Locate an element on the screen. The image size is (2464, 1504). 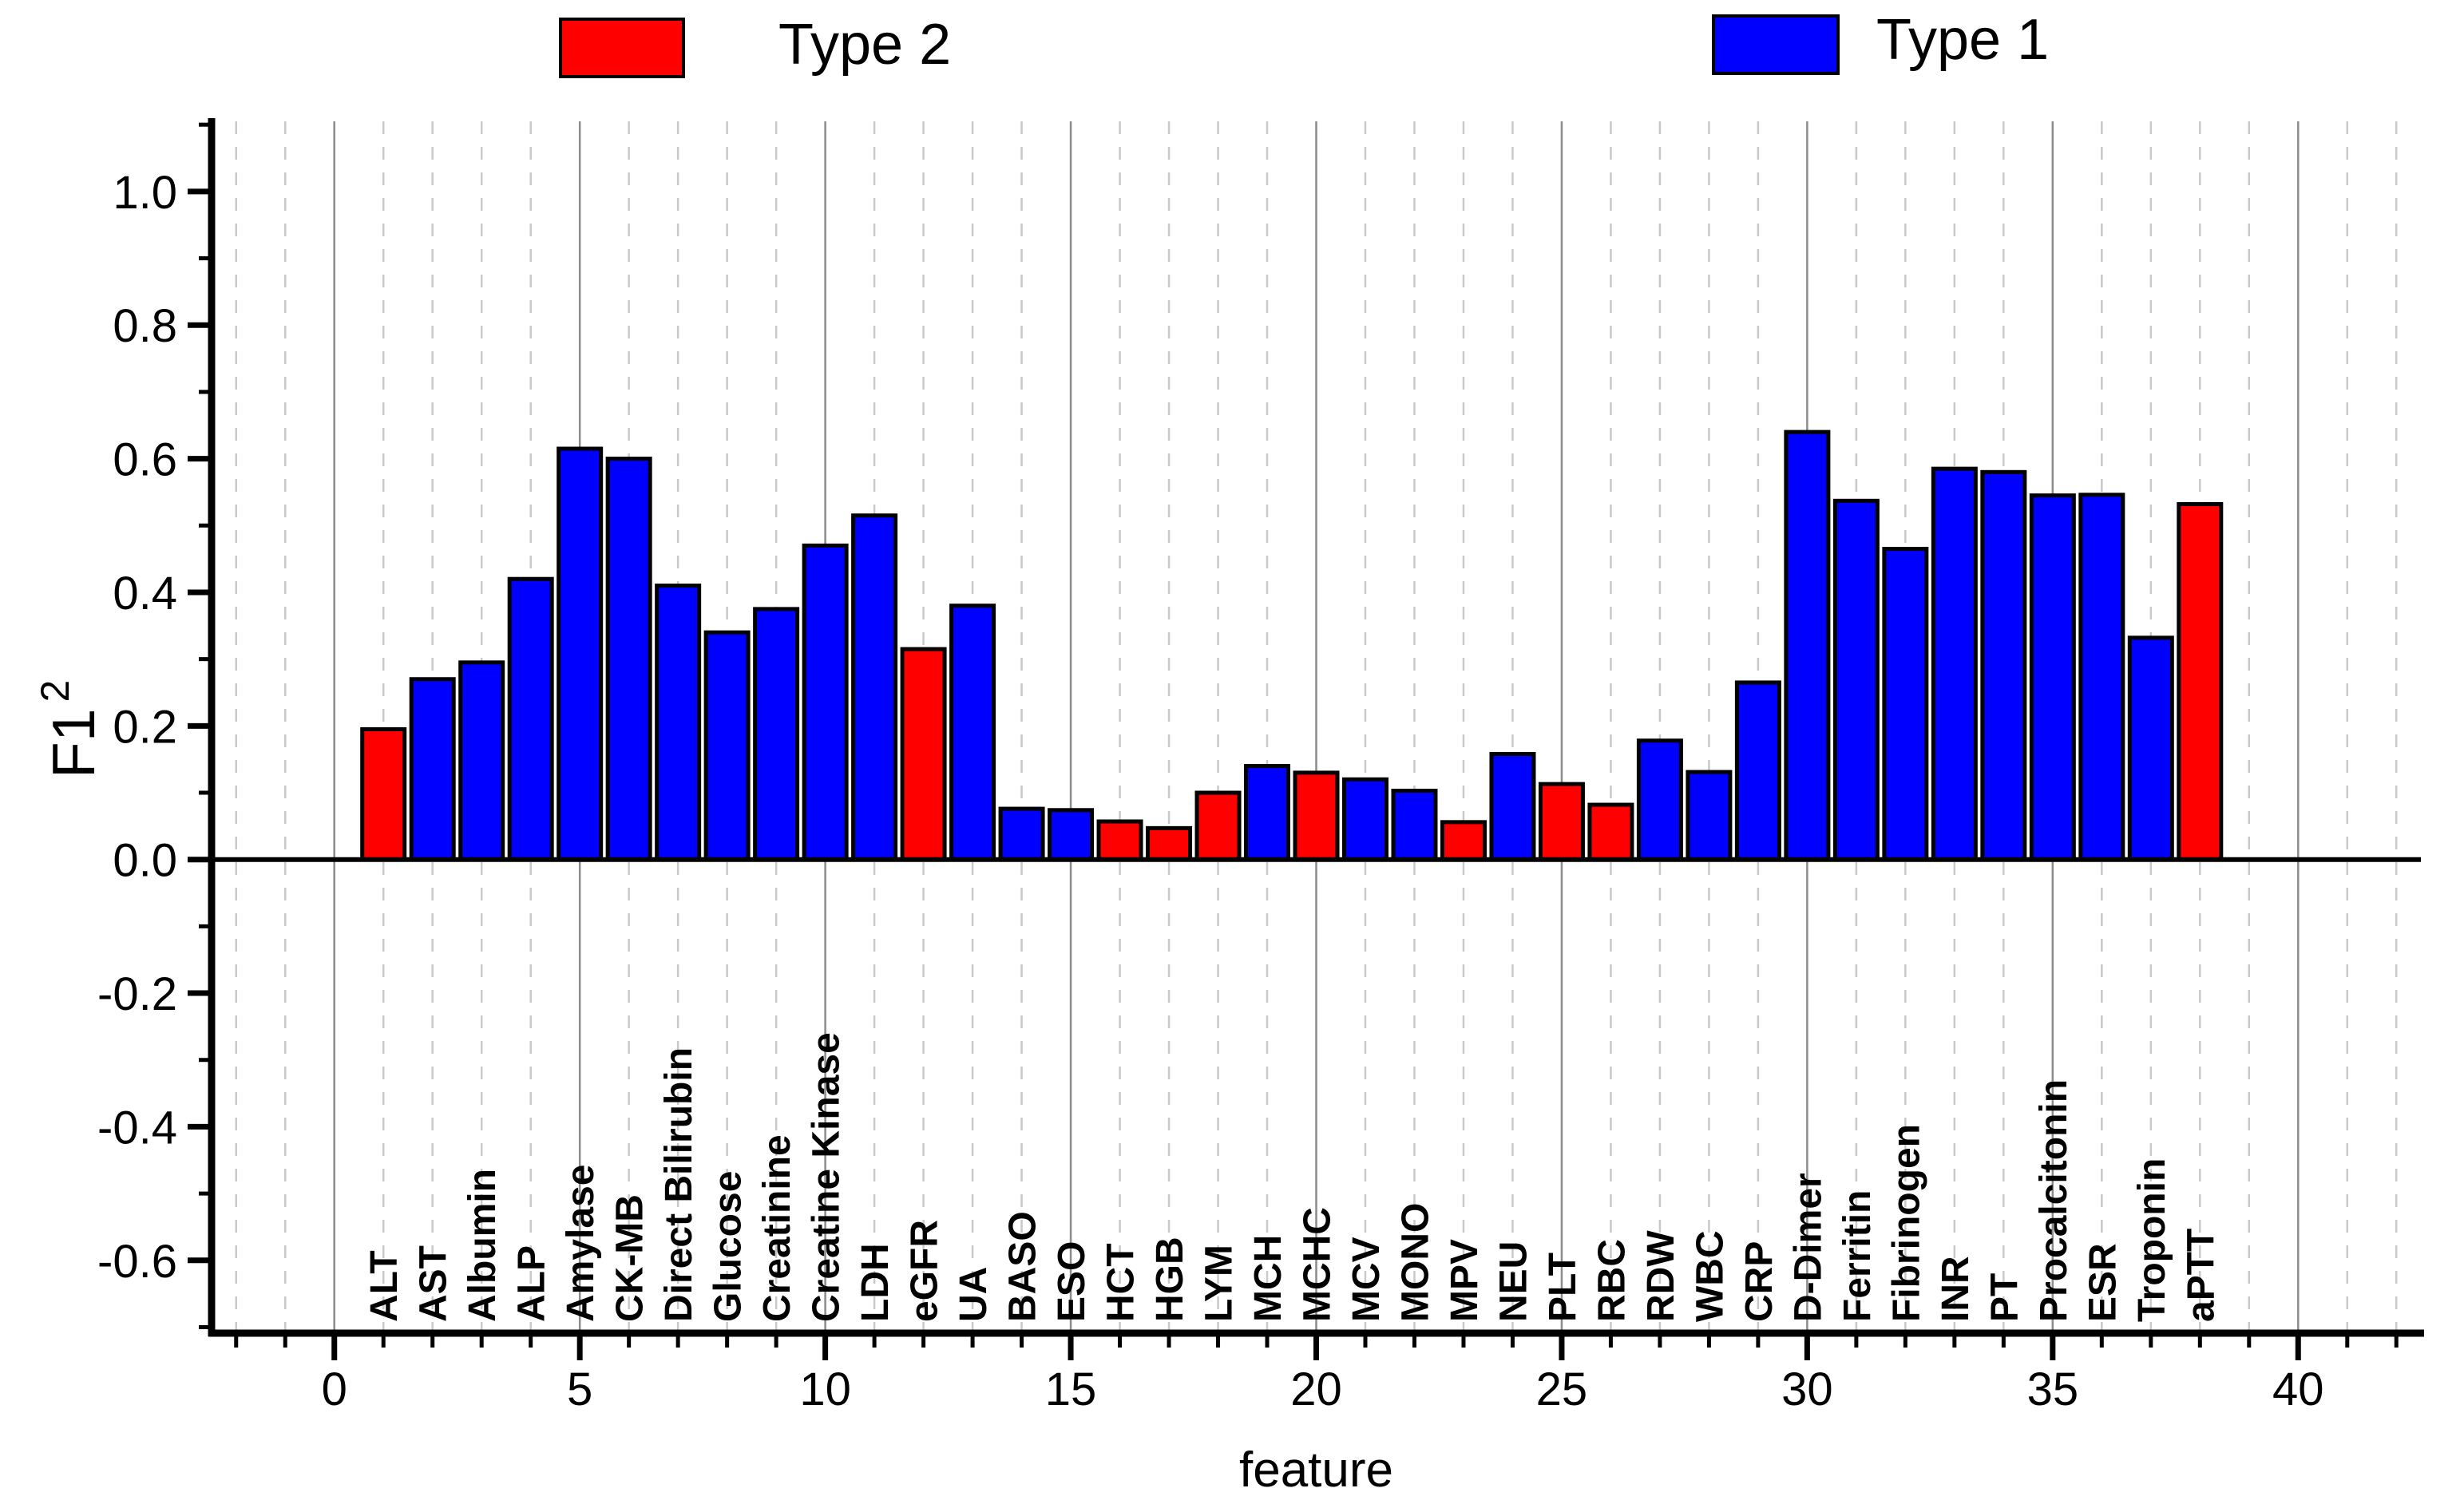
x-tick-label: 20 is located at coordinates (1316, 1389).